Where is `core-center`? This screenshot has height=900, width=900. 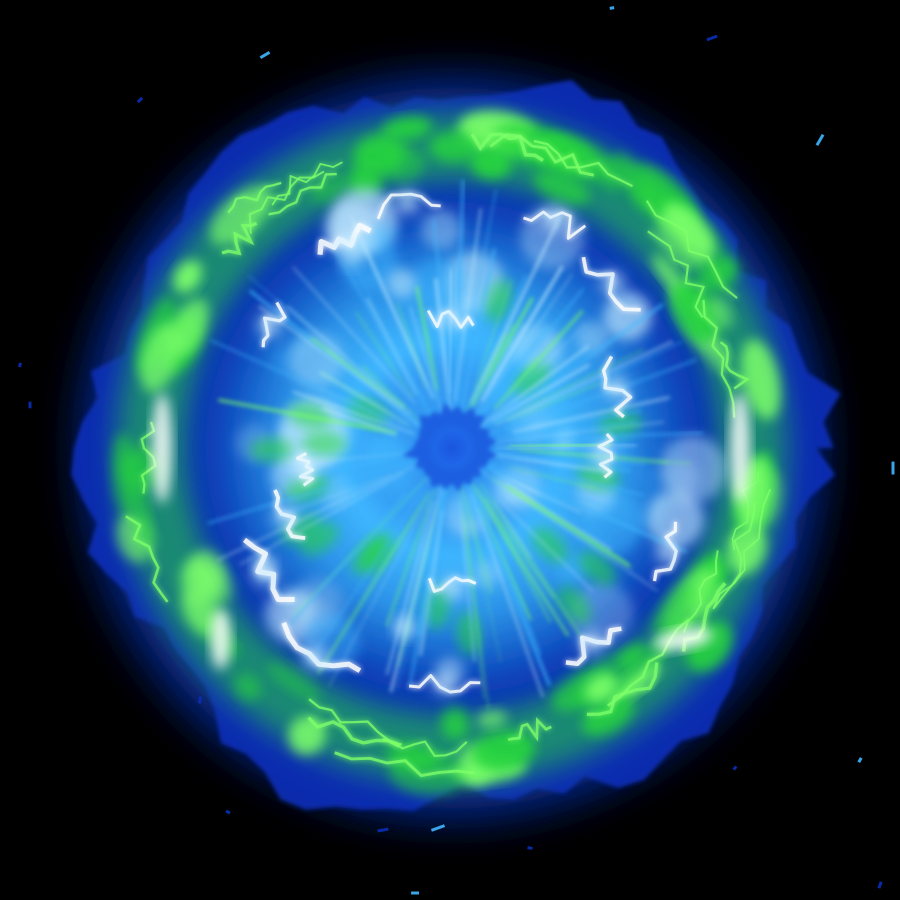 core-center is located at coordinates (452, 448).